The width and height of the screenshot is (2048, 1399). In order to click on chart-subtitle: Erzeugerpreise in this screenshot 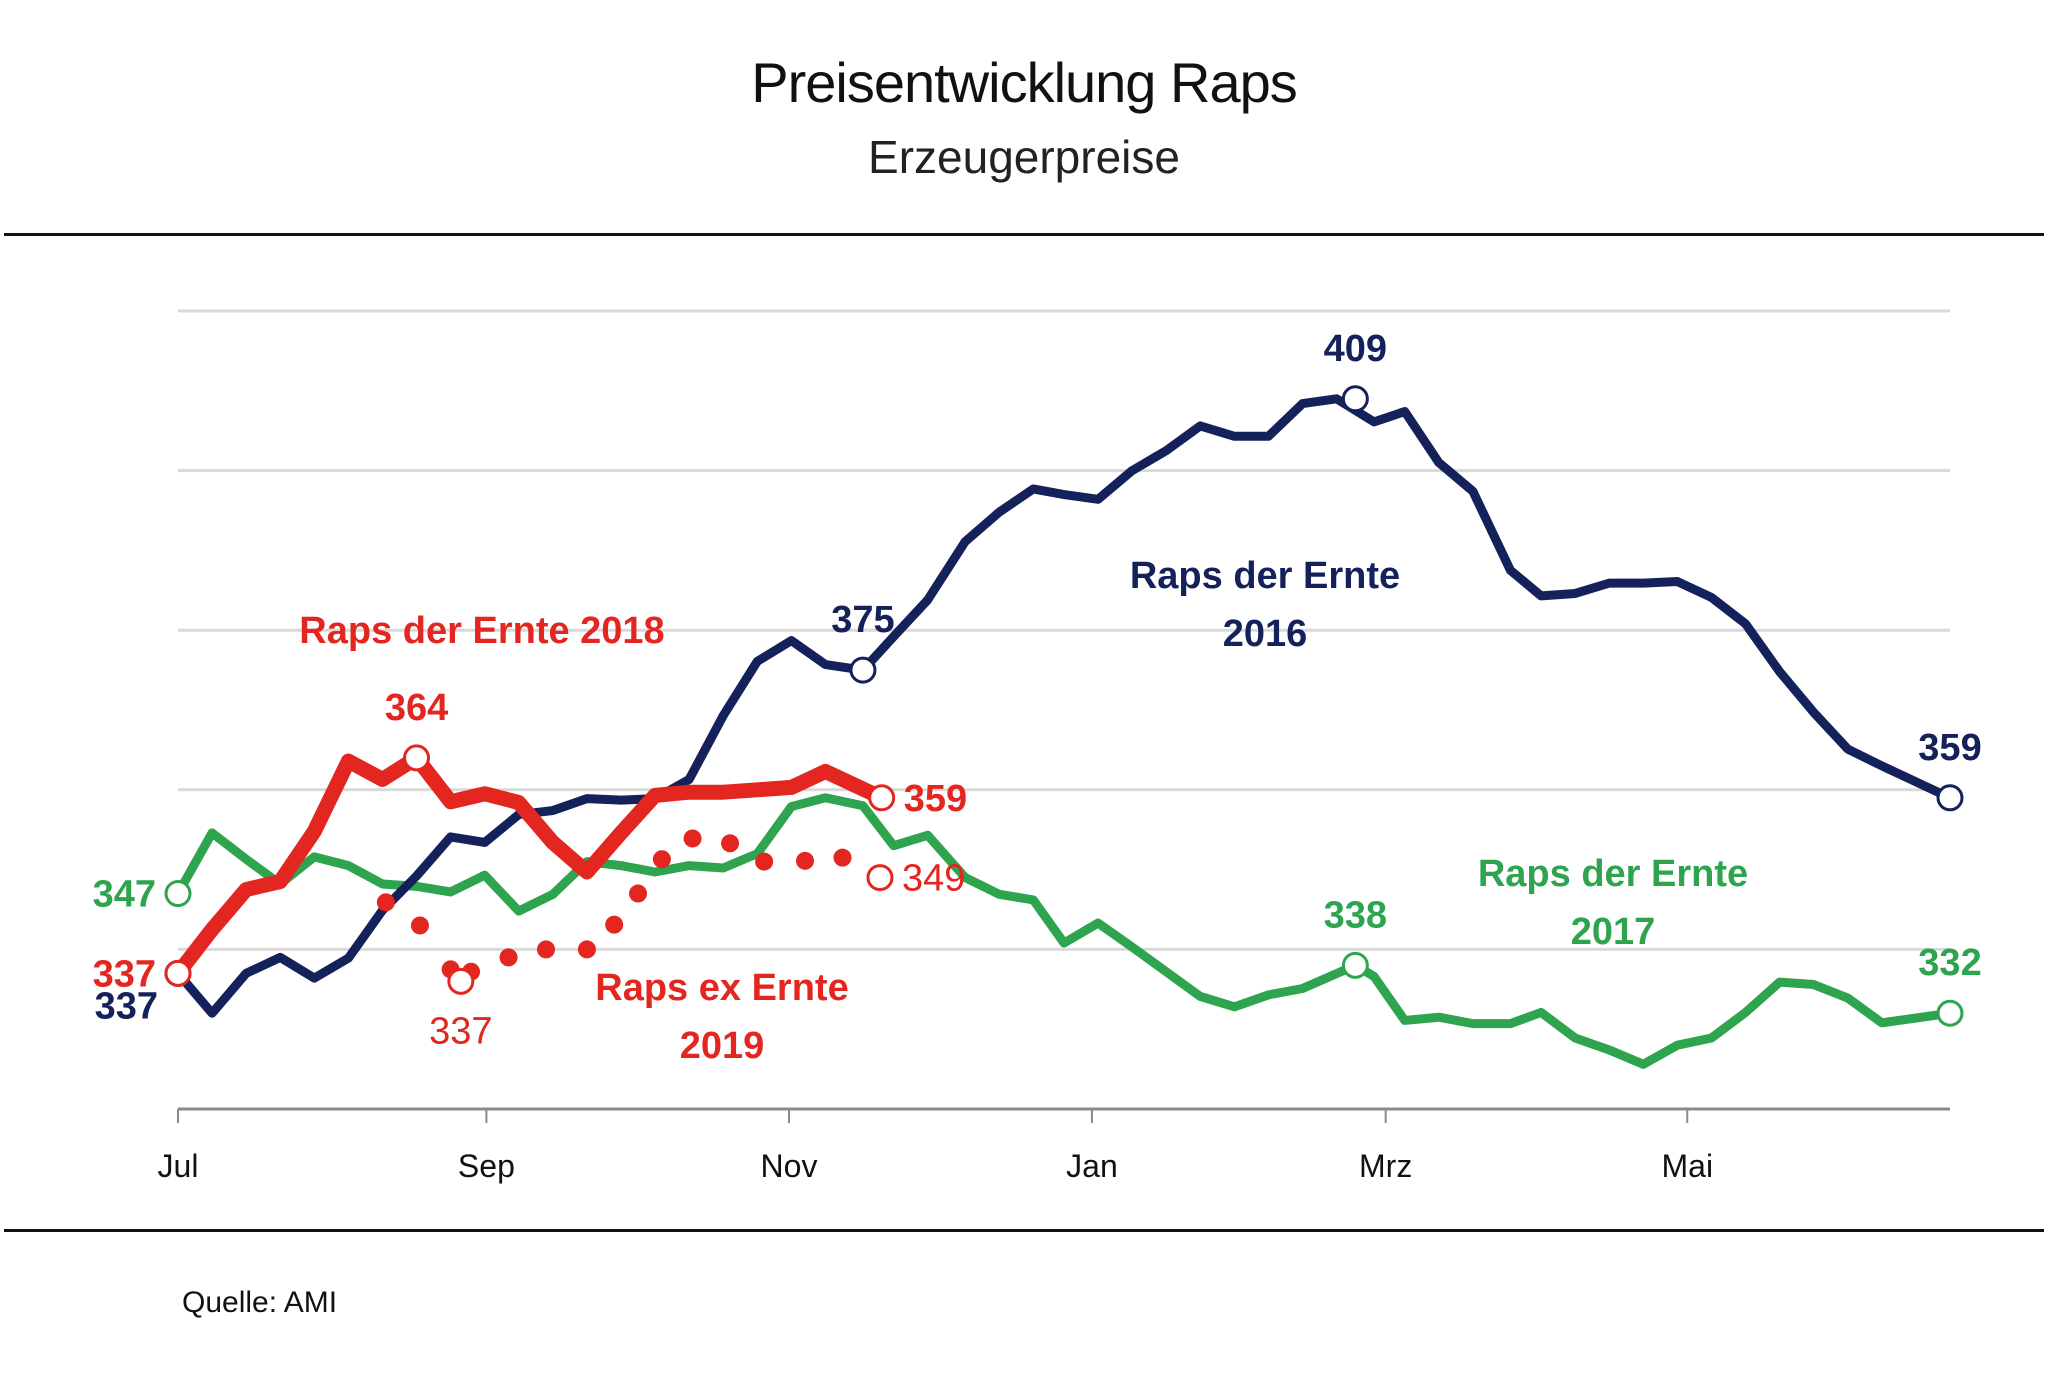, I will do `click(1024, 157)`.